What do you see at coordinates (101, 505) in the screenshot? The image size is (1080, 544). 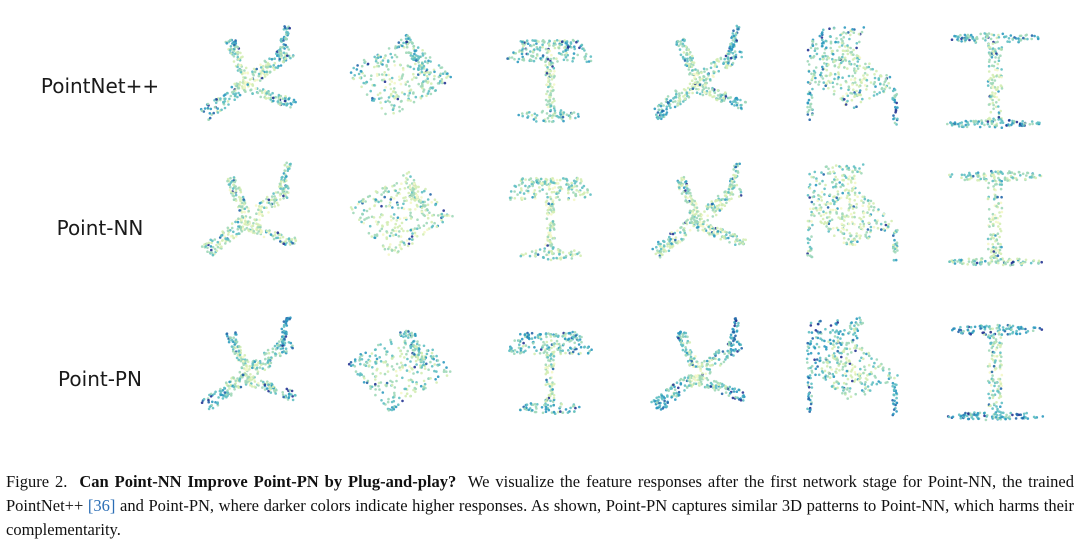 I see `citation-link: [36]` at bounding box center [101, 505].